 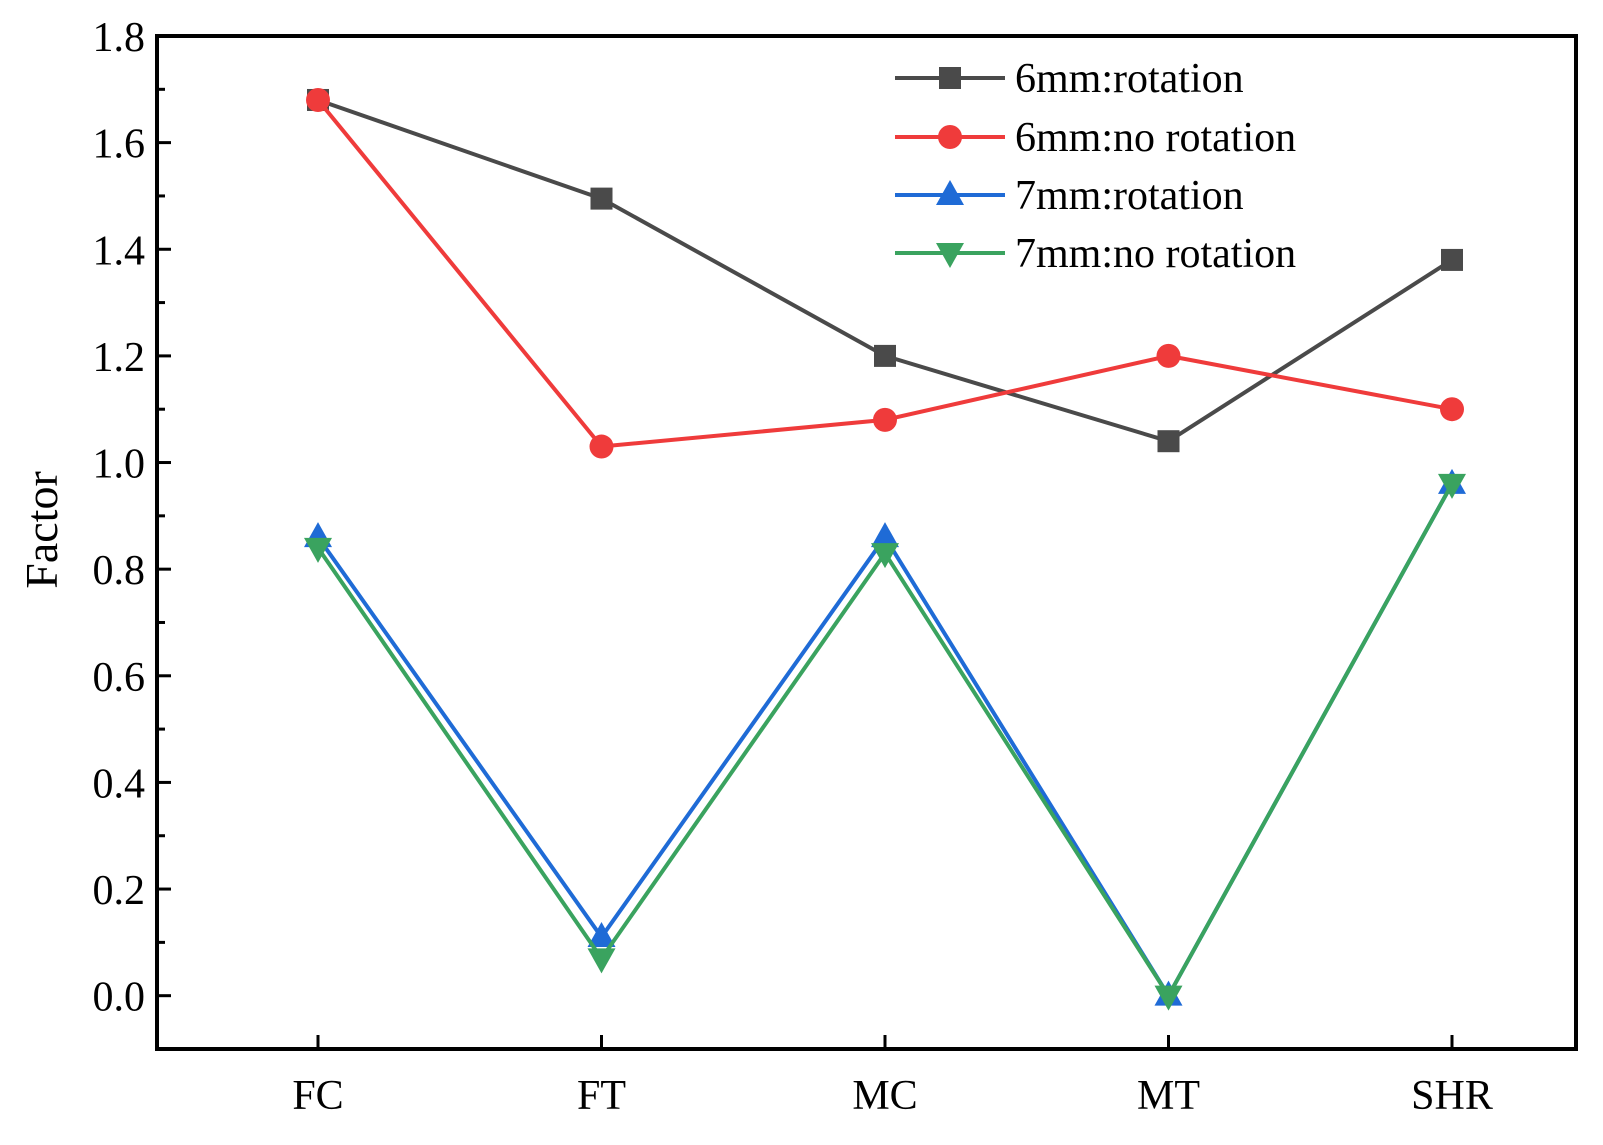 What do you see at coordinates (1129, 196) in the screenshot?
I see `legend-label: 7mm:rotation` at bounding box center [1129, 196].